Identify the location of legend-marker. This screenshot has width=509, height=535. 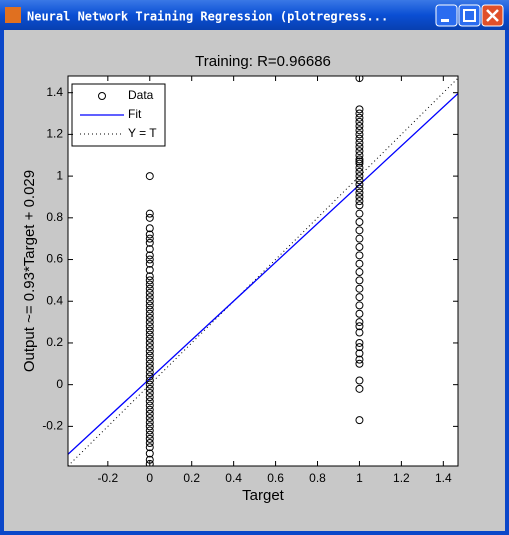
(102, 96).